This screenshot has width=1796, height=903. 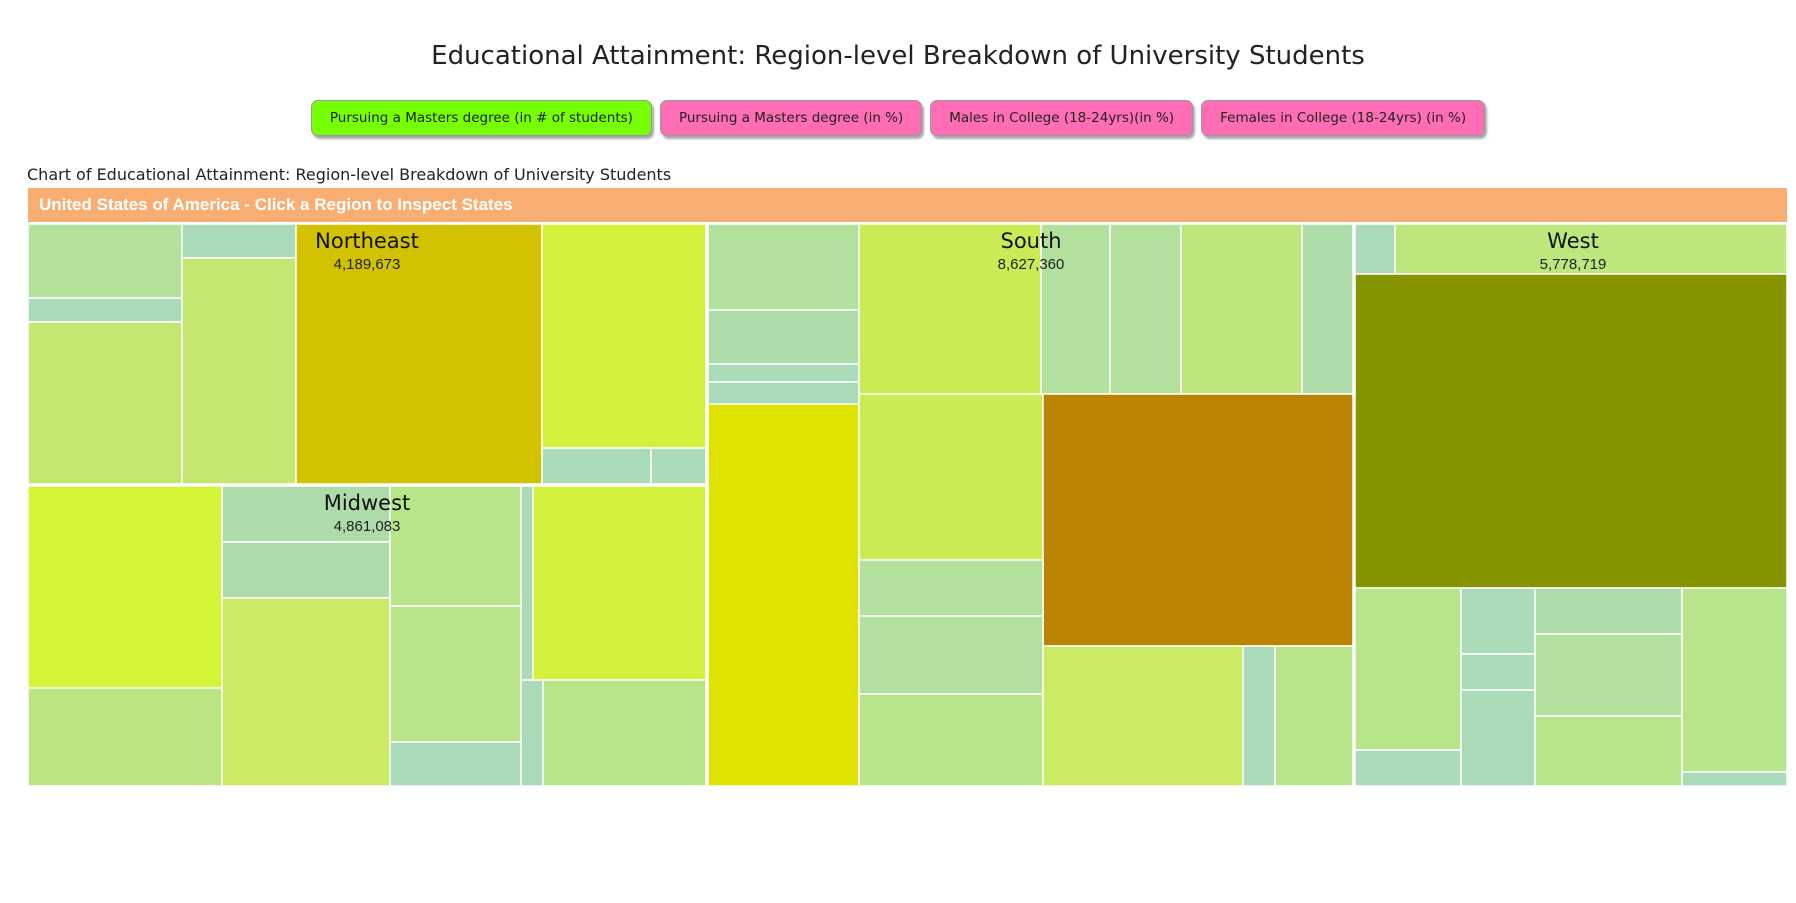 I want to click on south-region-value: 8,627,360, so click(x=1031, y=264).